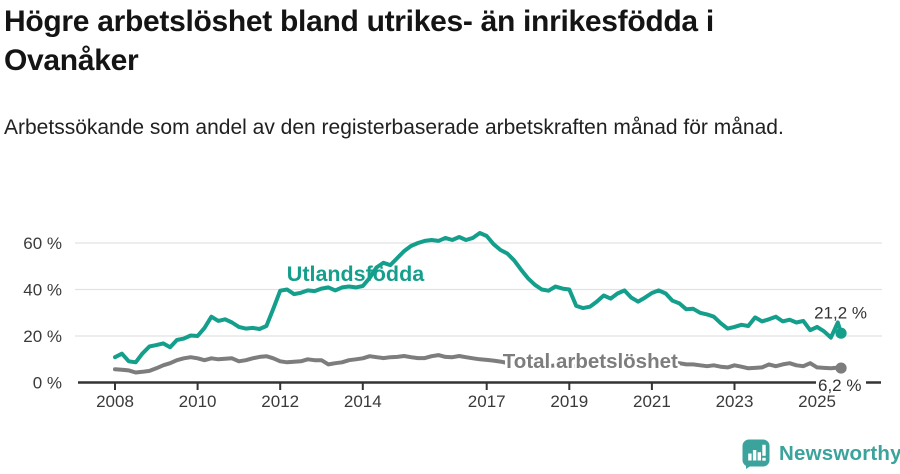 Image resolution: width=900 pixels, height=474 pixels. What do you see at coordinates (42, 243) in the screenshot?
I see `y-tick-label: 60 %` at bounding box center [42, 243].